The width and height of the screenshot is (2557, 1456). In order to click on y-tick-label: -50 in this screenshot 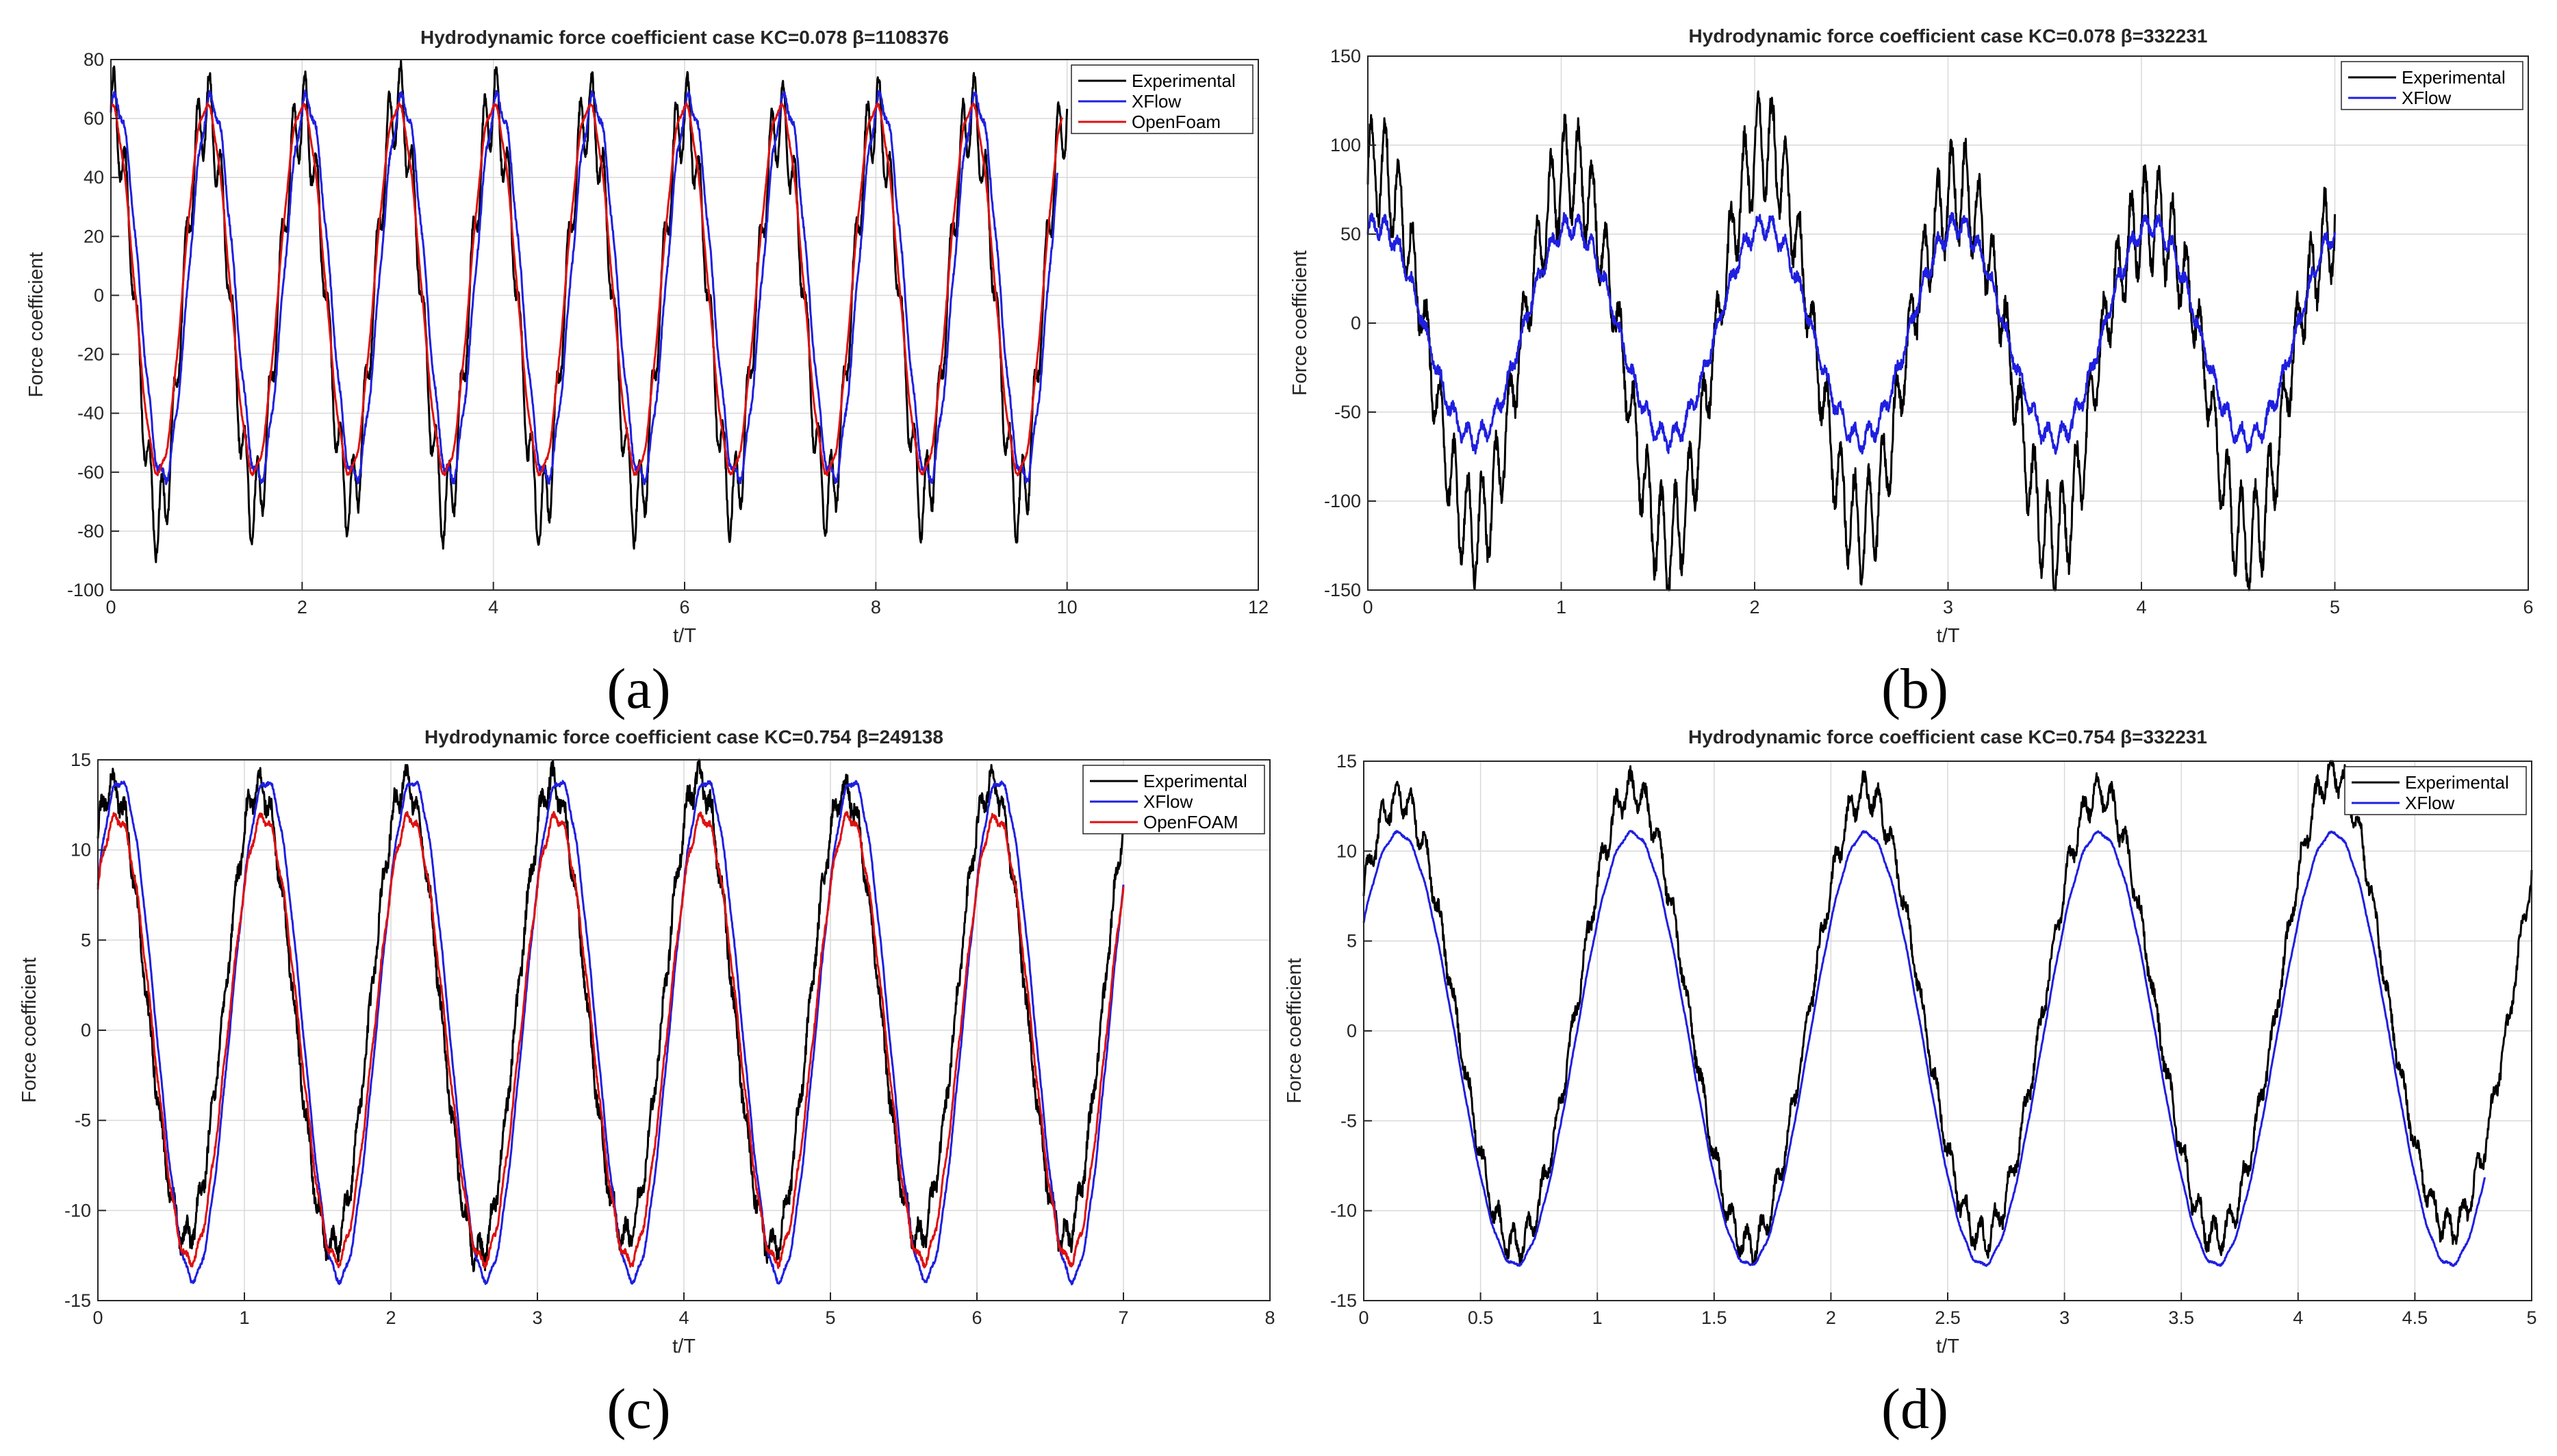, I will do `click(1347, 412)`.